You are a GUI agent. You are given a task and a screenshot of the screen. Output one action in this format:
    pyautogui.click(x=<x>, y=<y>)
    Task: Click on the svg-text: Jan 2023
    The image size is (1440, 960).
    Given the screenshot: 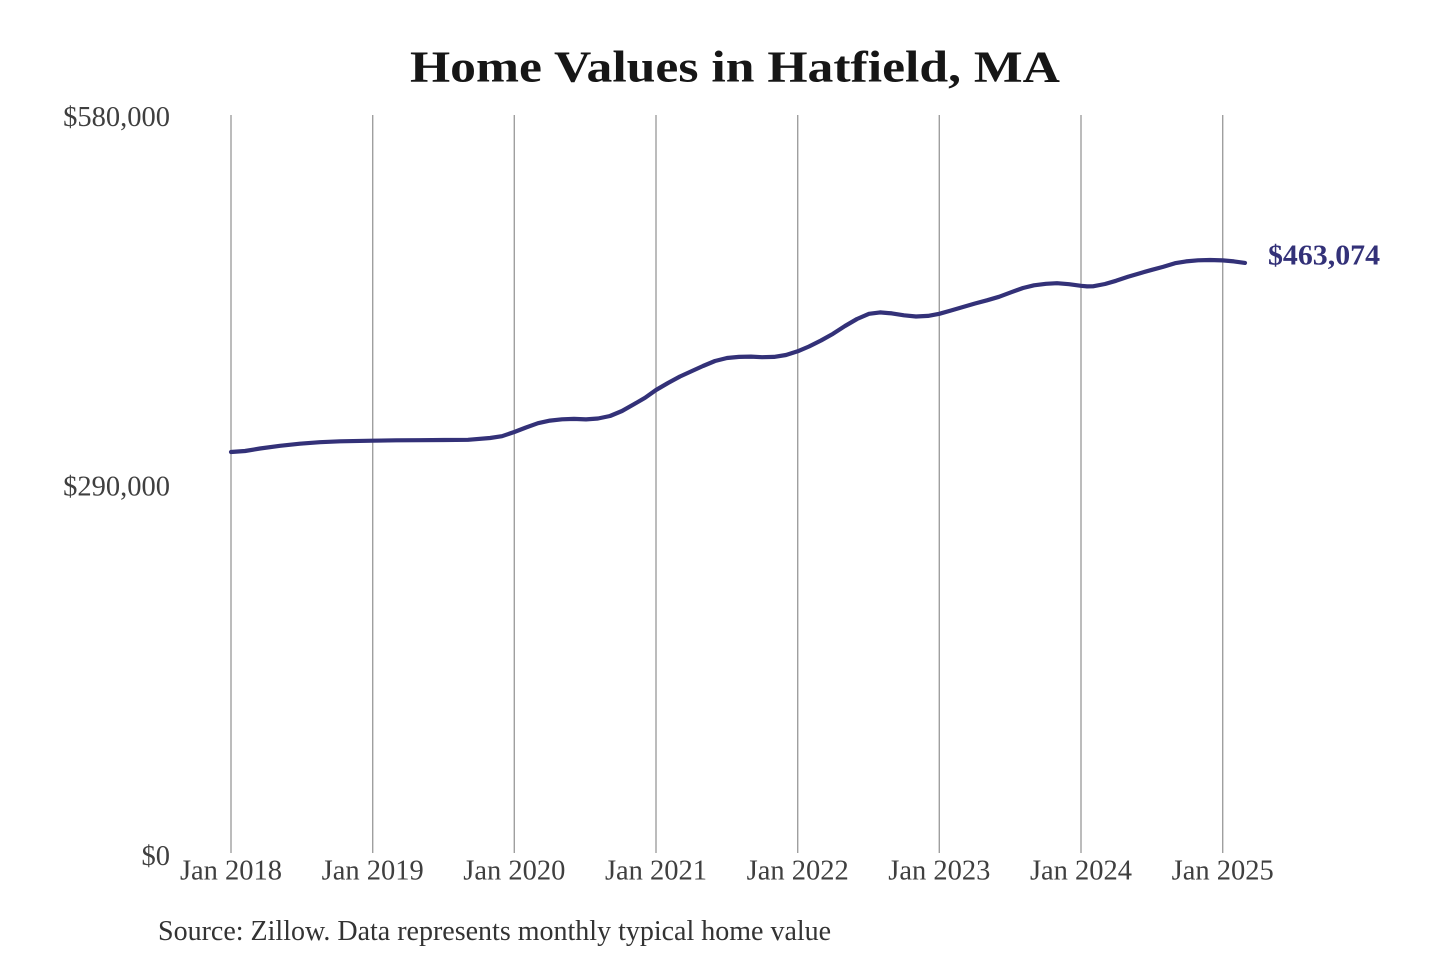 What is the action you would take?
    pyautogui.click(x=939, y=871)
    